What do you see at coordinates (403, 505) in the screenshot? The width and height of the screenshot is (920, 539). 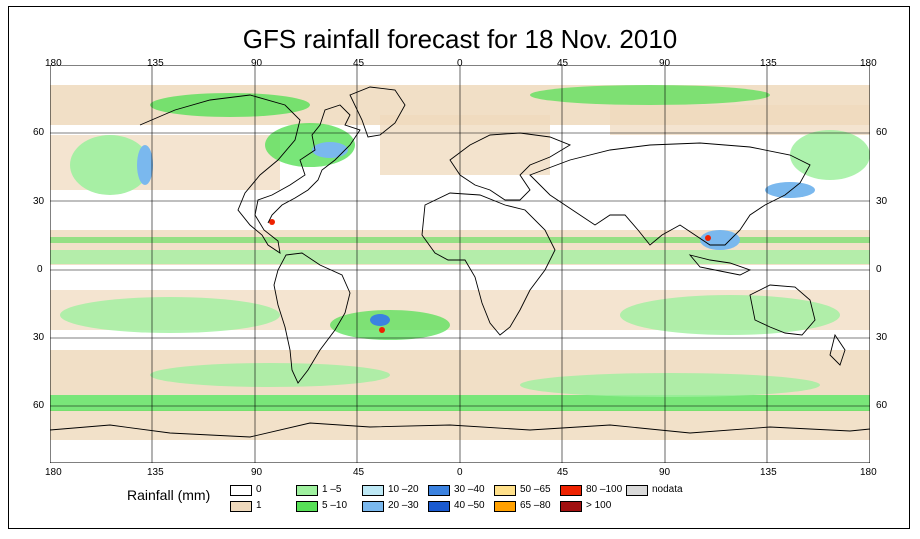 I see `legend-label: 20 –30` at bounding box center [403, 505].